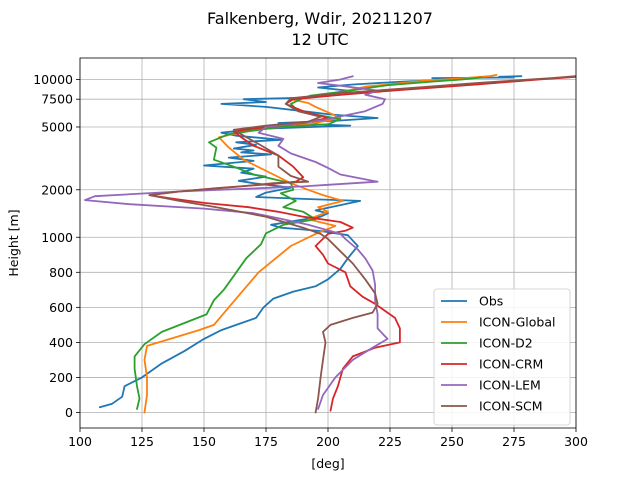 The width and height of the screenshot is (640, 480). What do you see at coordinates (56, 246) in the screenshot?
I see `y-axis: 0 200 400 600 800 1000 2000 5000 7500 10000` at bounding box center [56, 246].